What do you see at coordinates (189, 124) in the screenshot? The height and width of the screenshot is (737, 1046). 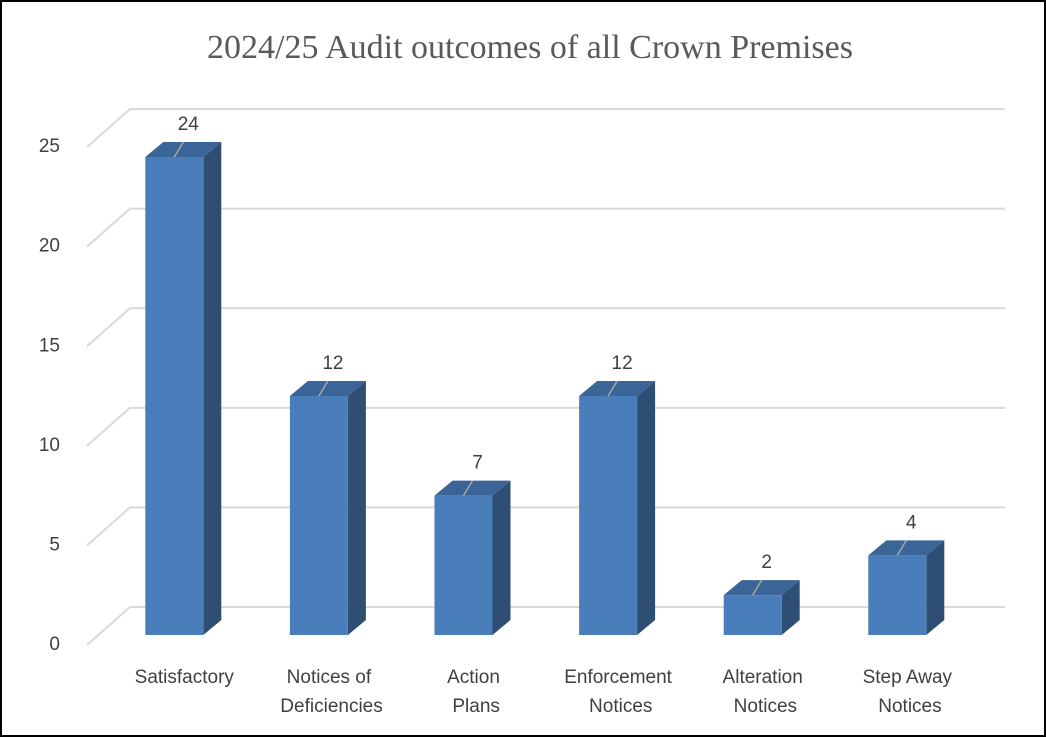 I see `data-label: 24` at bounding box center [189, 124].